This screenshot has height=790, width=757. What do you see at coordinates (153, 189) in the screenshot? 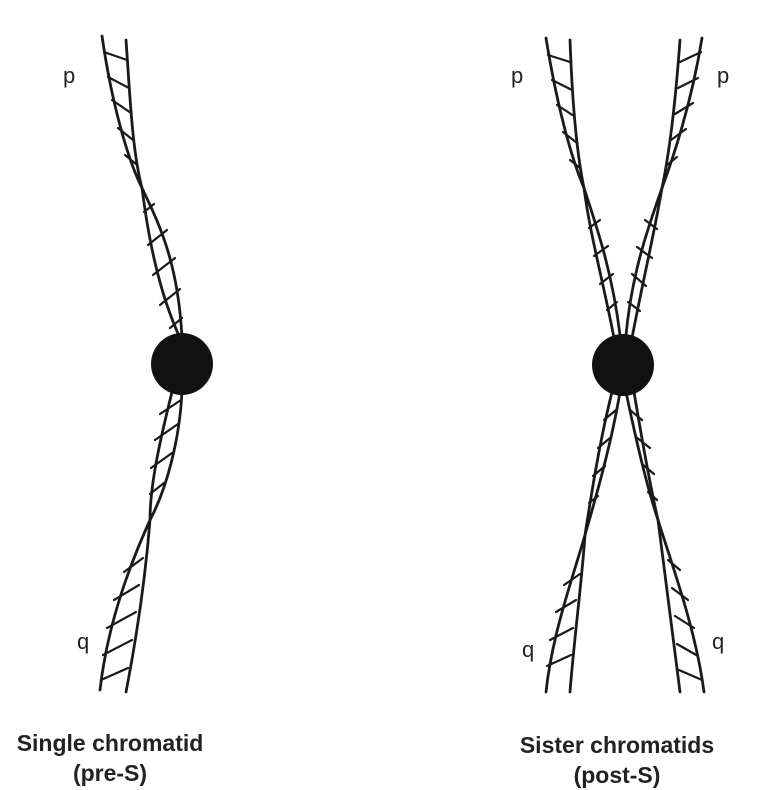
I see `p-arm-strand-b` at bounding box center [153, 189].